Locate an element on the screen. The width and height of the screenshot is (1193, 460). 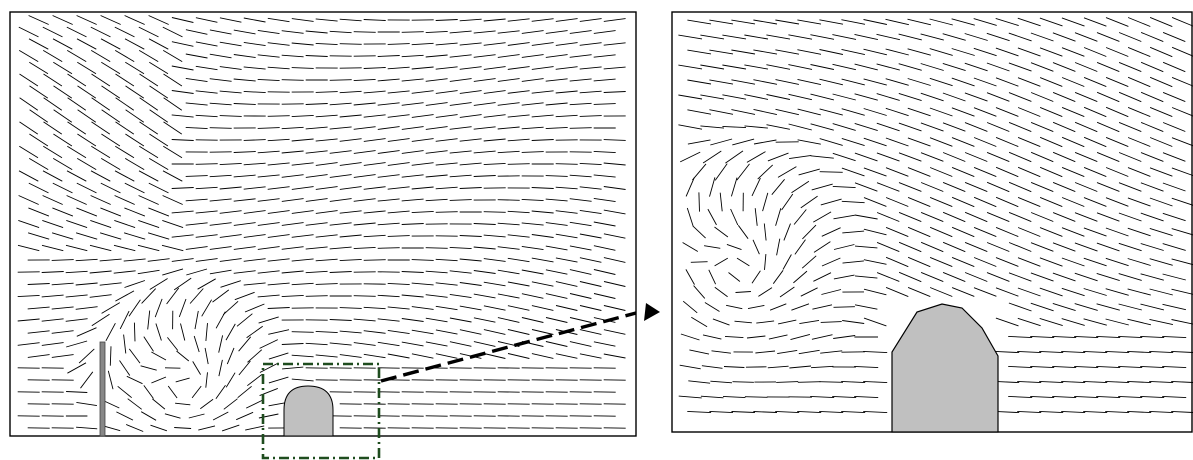
right-obstacle is located at coordinates (945, 368).